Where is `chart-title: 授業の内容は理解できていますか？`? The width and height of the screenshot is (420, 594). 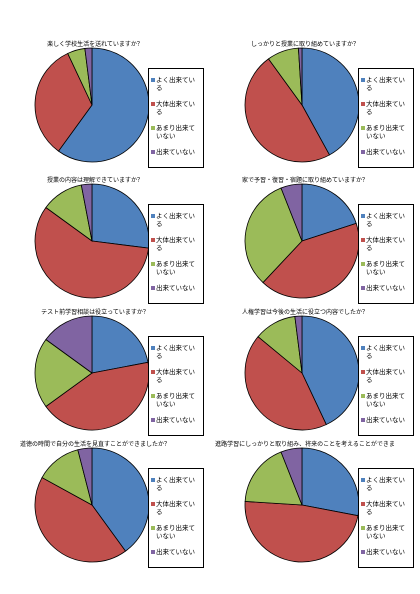
chart-title: 授業の内容は理解できていますか？ is located at coordinates (94, 180).